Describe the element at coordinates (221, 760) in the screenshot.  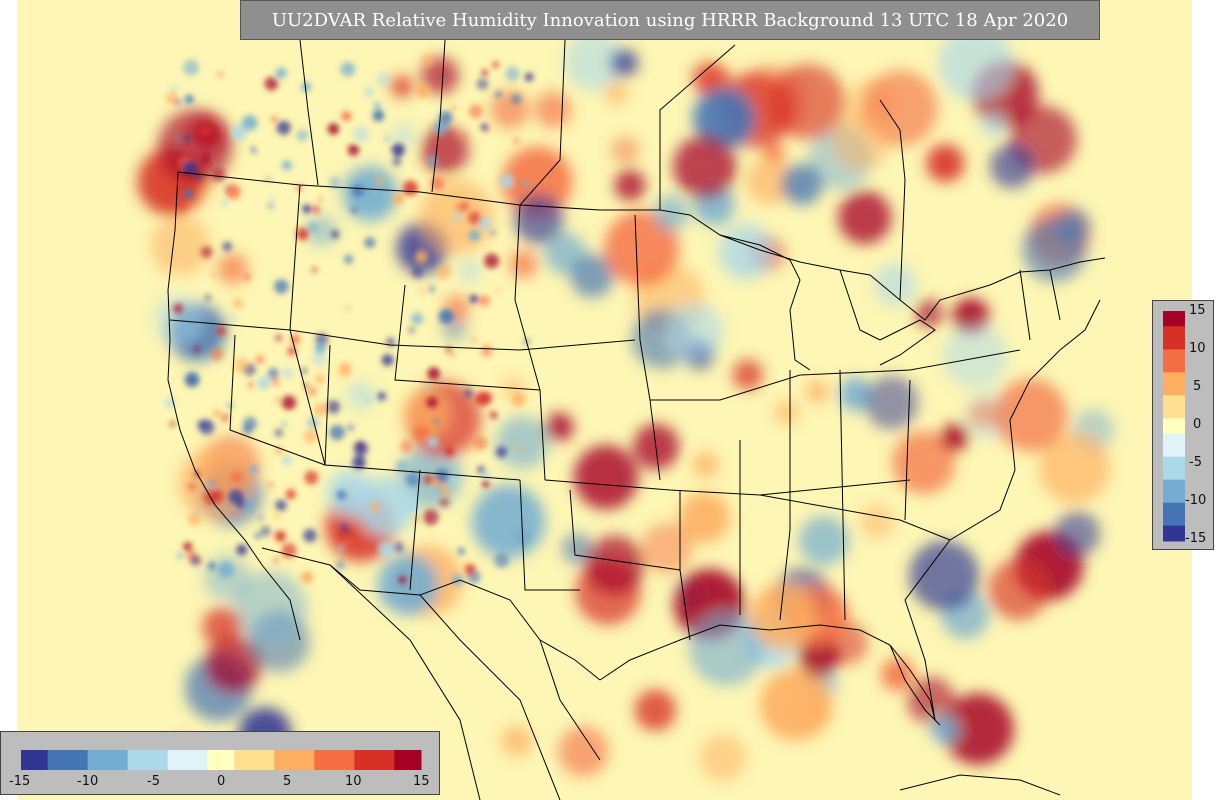
I see `horizontal-colorbar-scale` at that location.